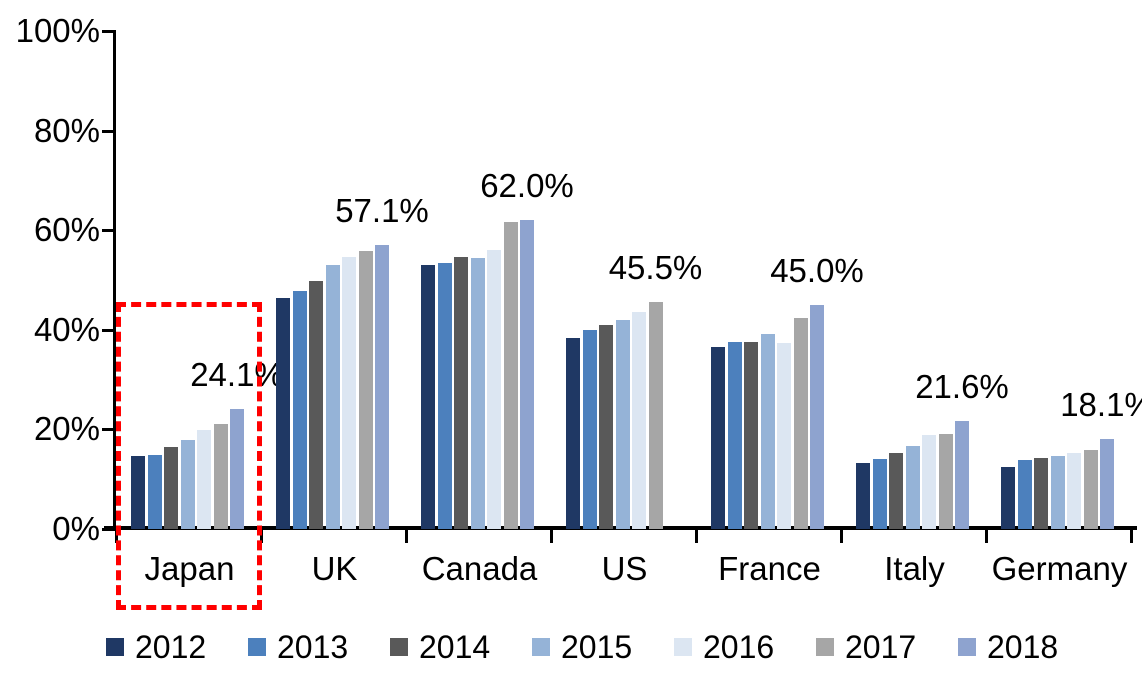  What do you see at coordinates (896, 490) in the screenshot?
I see `bar-italy-2014` at bounding box center [896, 490].